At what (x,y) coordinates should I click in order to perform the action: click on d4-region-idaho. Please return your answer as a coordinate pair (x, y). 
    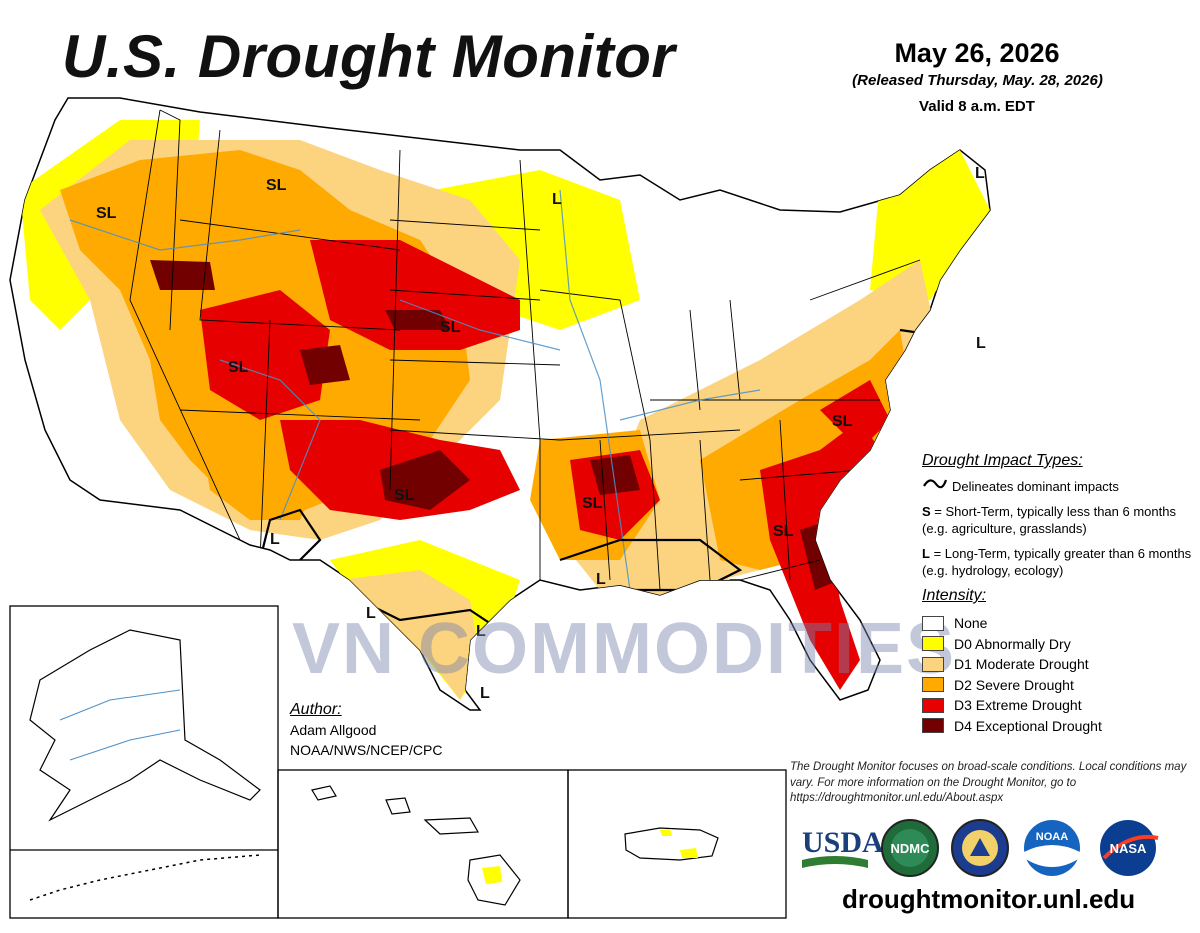
    Looking at the image, I should click on (182, 275).